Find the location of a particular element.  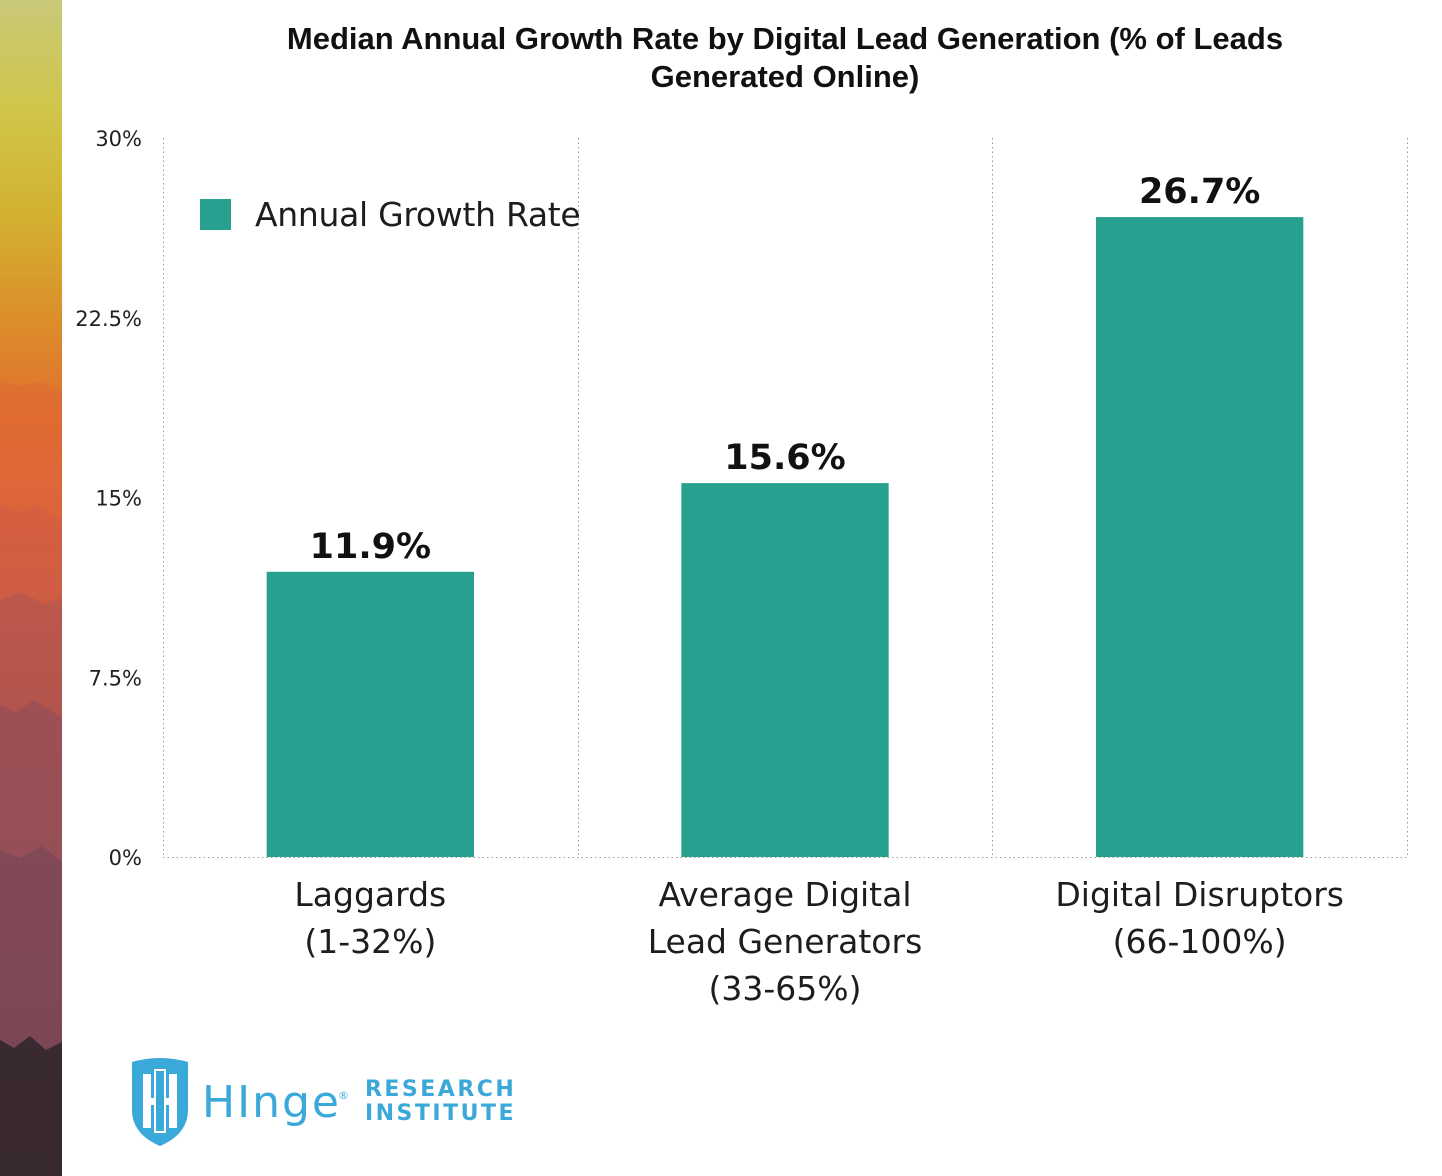

hinge-research-institute-logo: HInge ® RESEARCH INSTITUTE is located at coordinates (322, 1102).